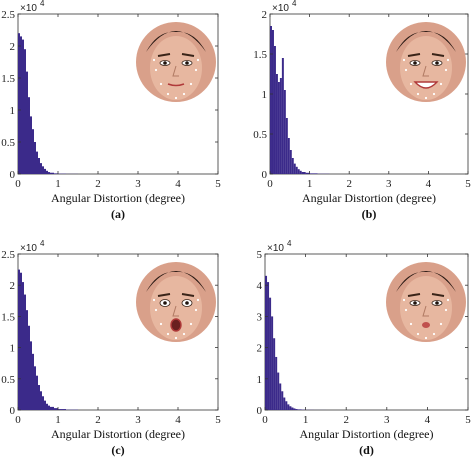 The image size is (474, 464). I want to click on face-skin, so click(426, 68).